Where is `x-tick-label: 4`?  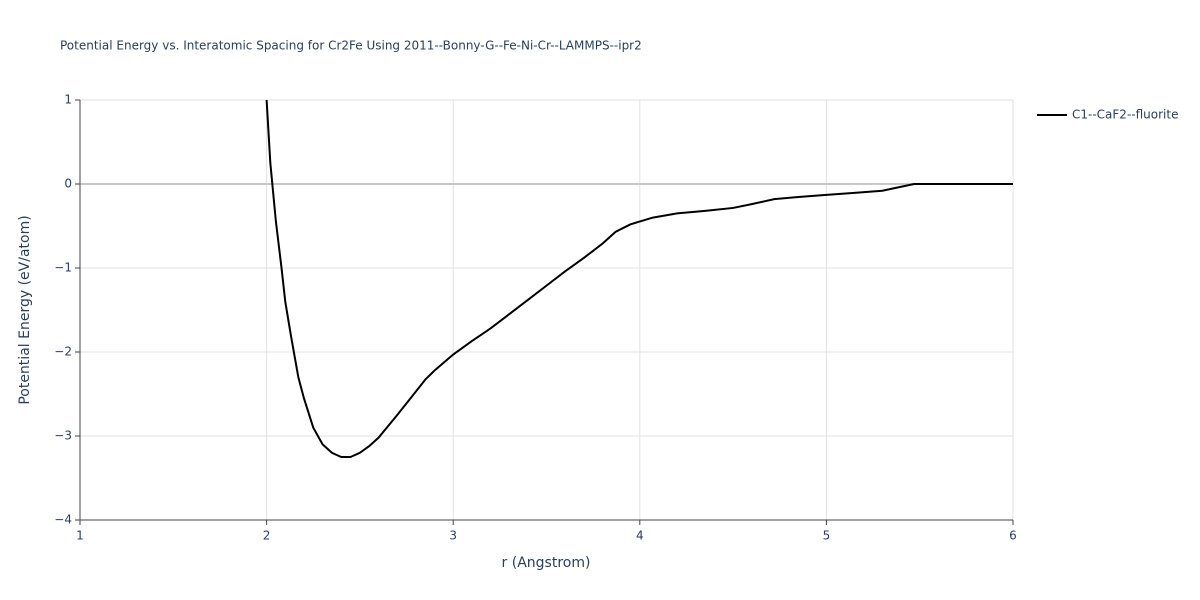 x-tick-label: 4 is located at coordinates (640, 536).